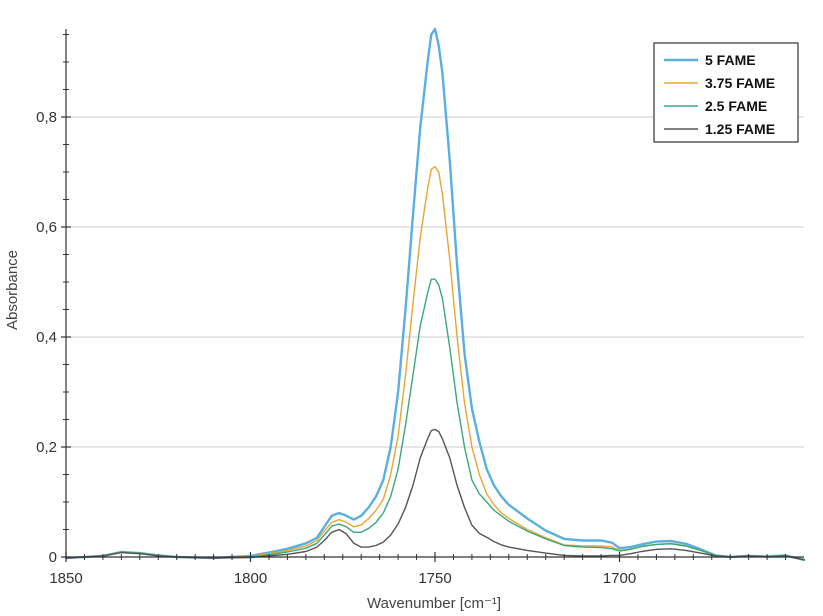  I want to click on legend-label-1: 5 FAME, so click(730, 60).